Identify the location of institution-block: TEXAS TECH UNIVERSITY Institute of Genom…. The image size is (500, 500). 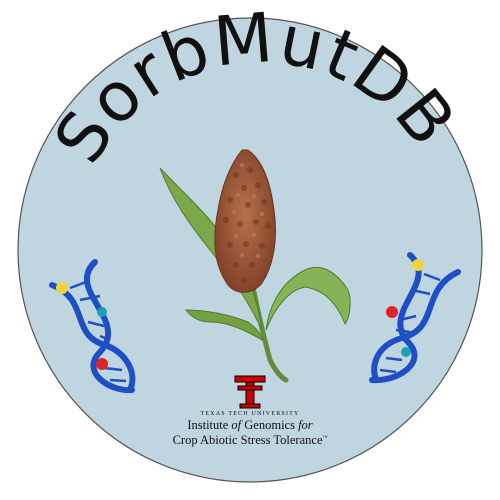
(250, 428).